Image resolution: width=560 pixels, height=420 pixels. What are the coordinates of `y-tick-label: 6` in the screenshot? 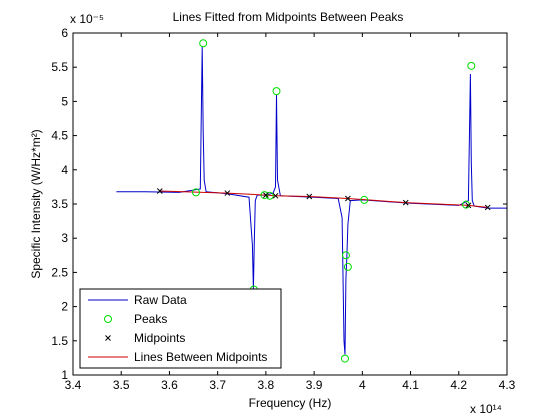 It's located at (64, 33).